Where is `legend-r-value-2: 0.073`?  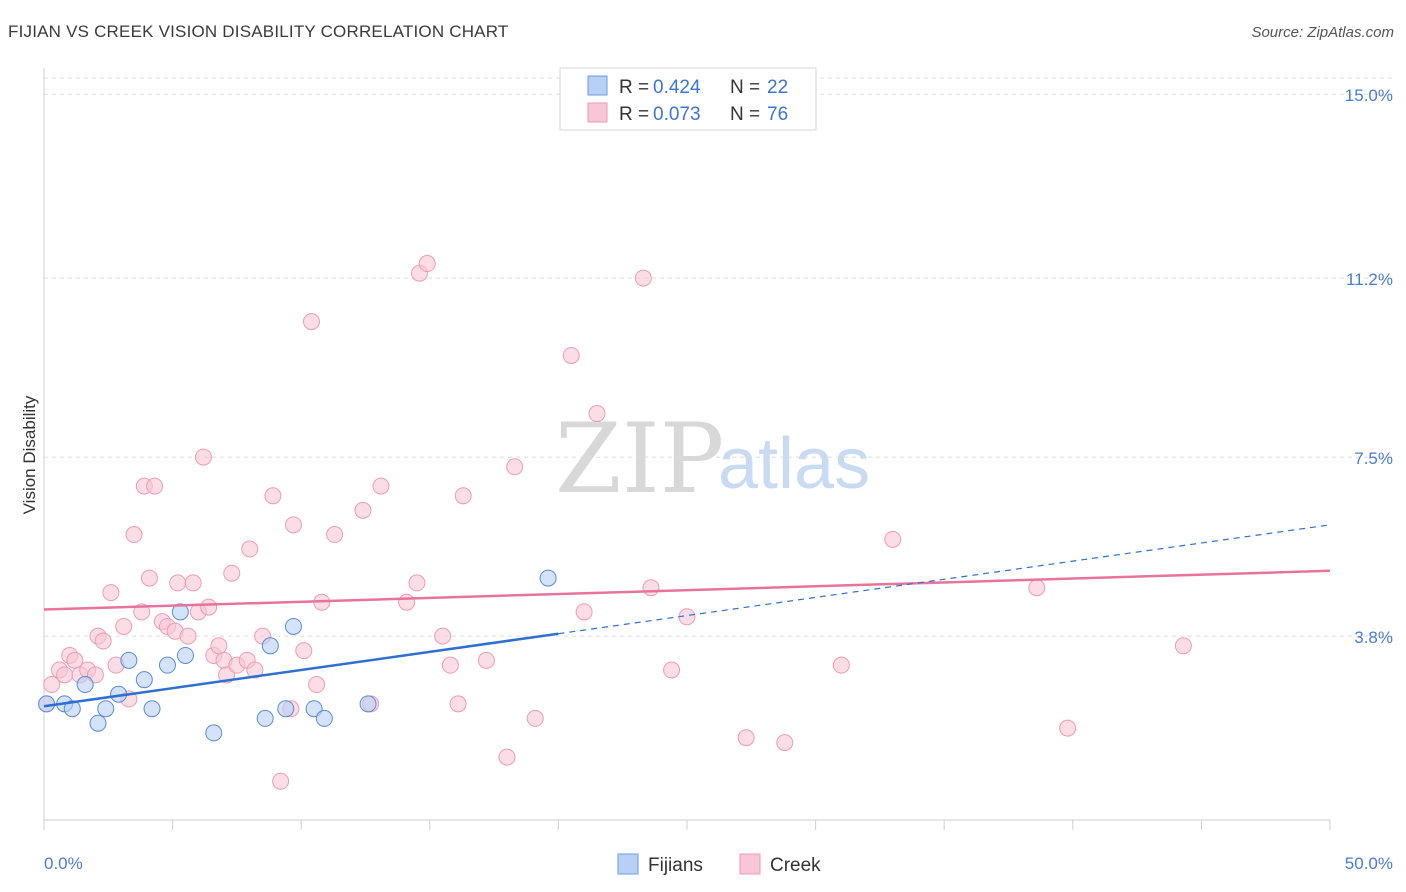 legend-r-value-2: 0.073 is located at coordinates (677, 114).